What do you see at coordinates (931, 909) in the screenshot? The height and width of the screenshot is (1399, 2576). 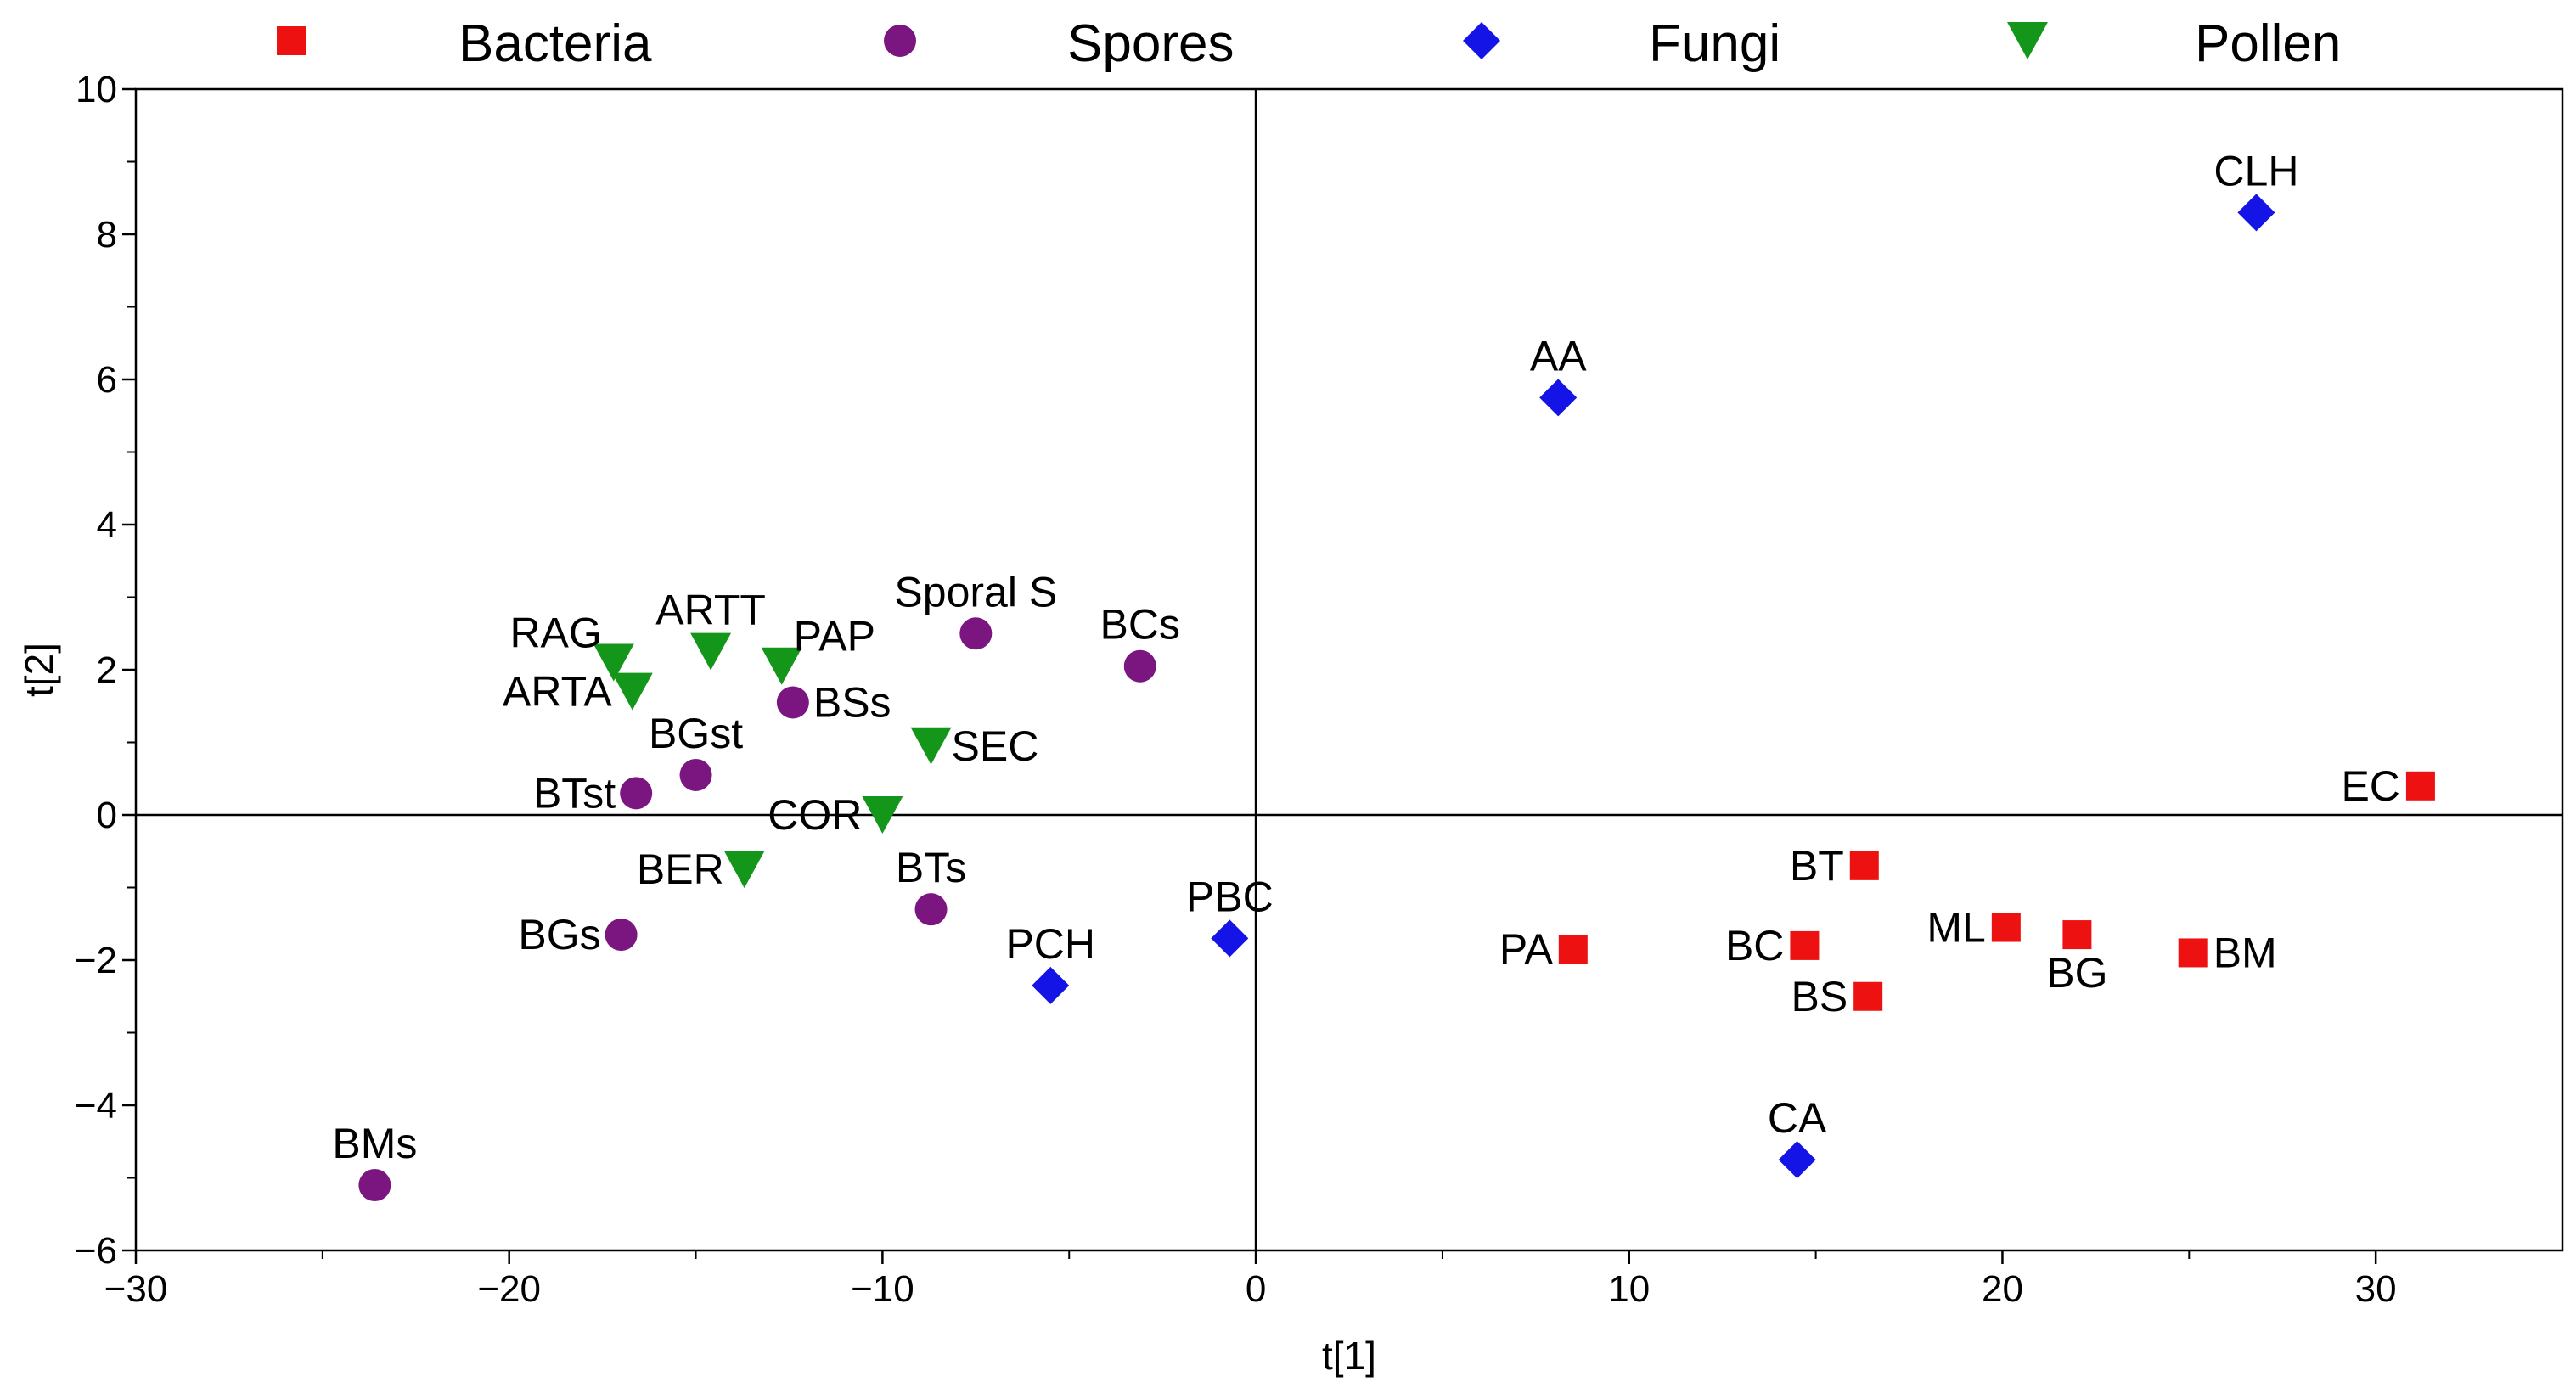 I see `point-bts` at bounding box center [931, 909].